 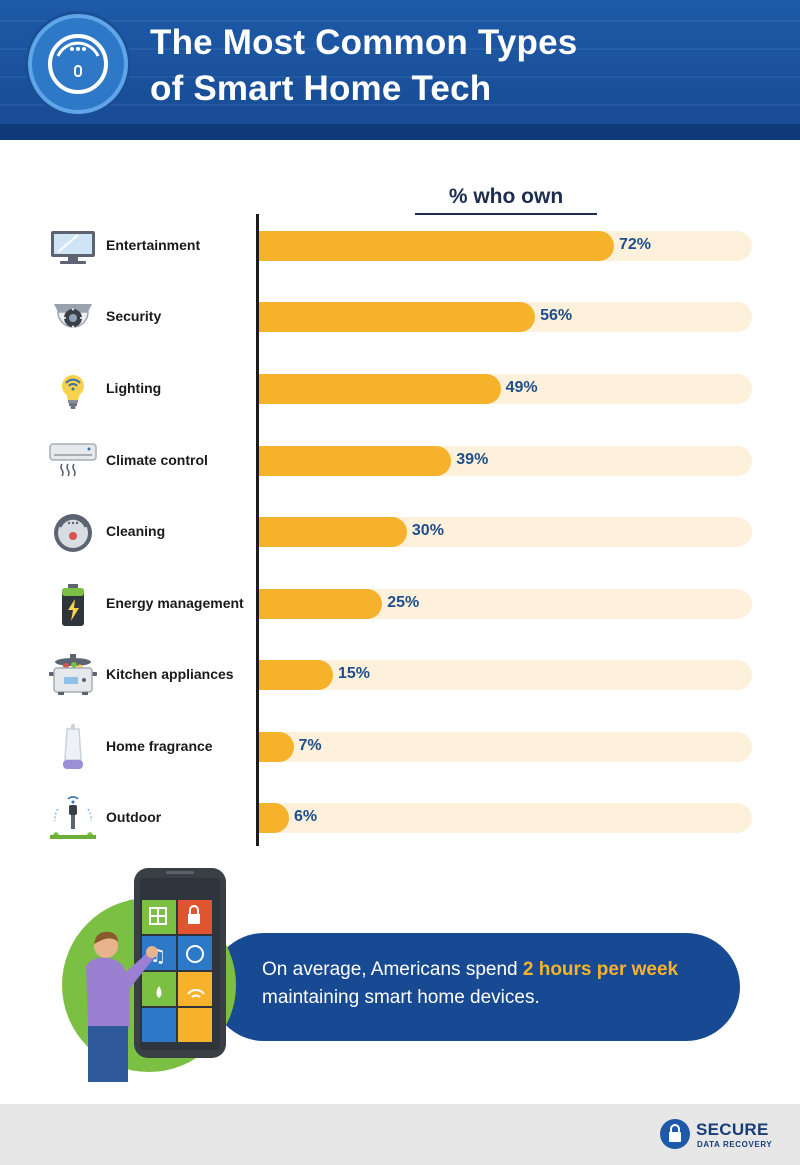 I want to click on diffuser-icon, so click(x=73, y=748).